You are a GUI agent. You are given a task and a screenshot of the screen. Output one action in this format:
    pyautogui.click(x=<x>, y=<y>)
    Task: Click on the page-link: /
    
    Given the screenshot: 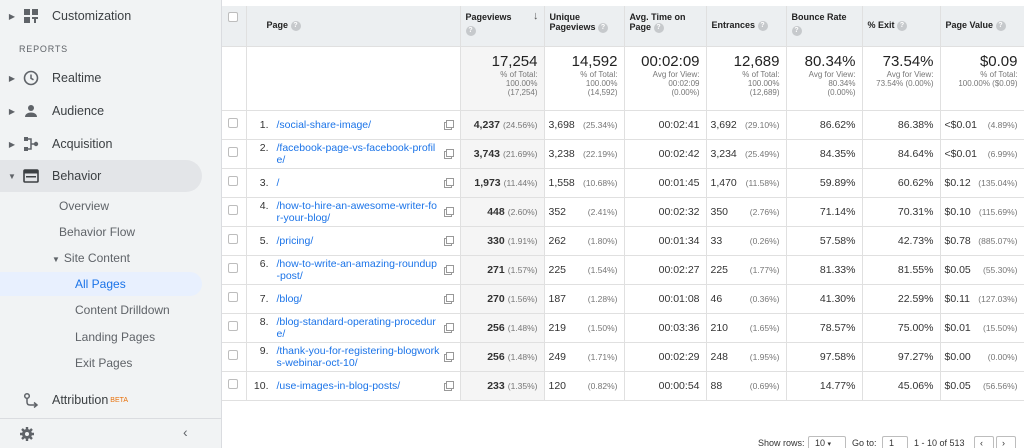 What is the action you would take?
    pyautogui.click(x=278, y=182)
    